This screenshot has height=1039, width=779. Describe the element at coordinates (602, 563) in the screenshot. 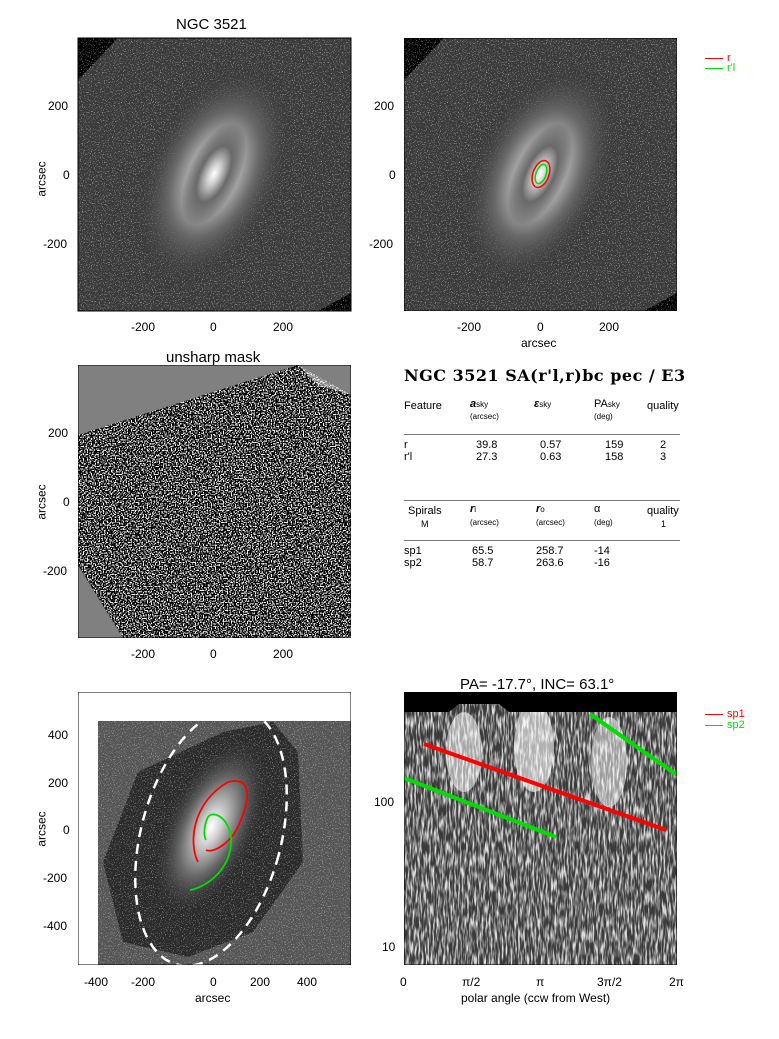

I see `spiral-alpha: -16` at that location.